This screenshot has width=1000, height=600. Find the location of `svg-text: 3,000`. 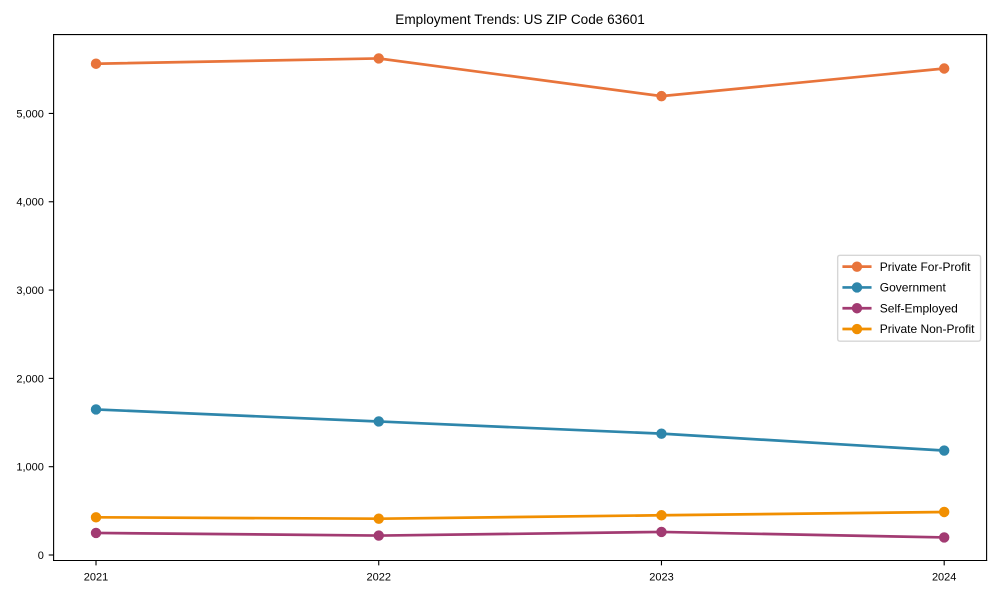

svg-text: 3,000 is located at coordinates (30, 291).